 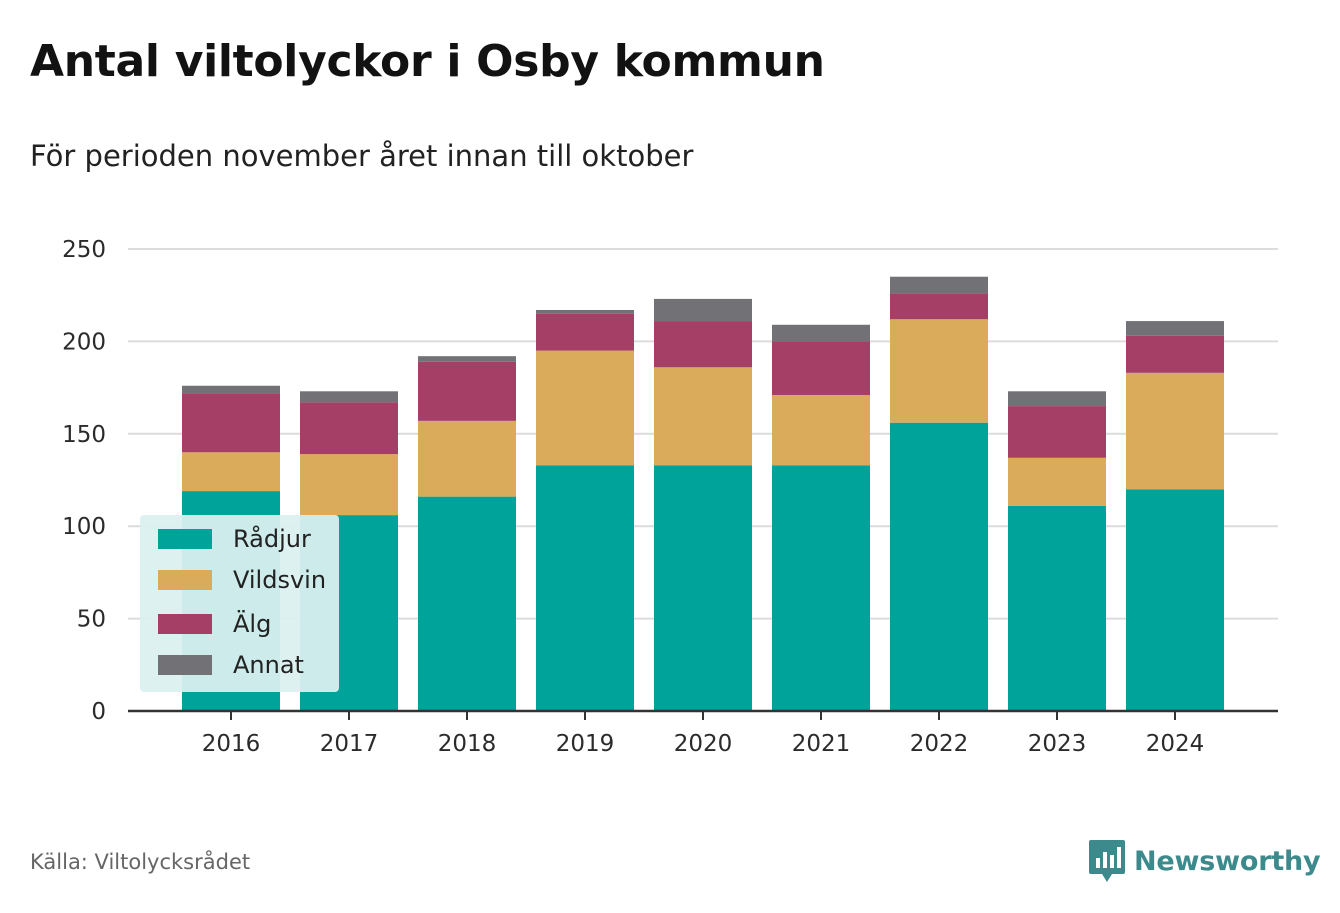 What do you see at coordinates (272, 539) in the screenshot?
I see `legend-label: Rådjur` at bounding box center [272, 539].